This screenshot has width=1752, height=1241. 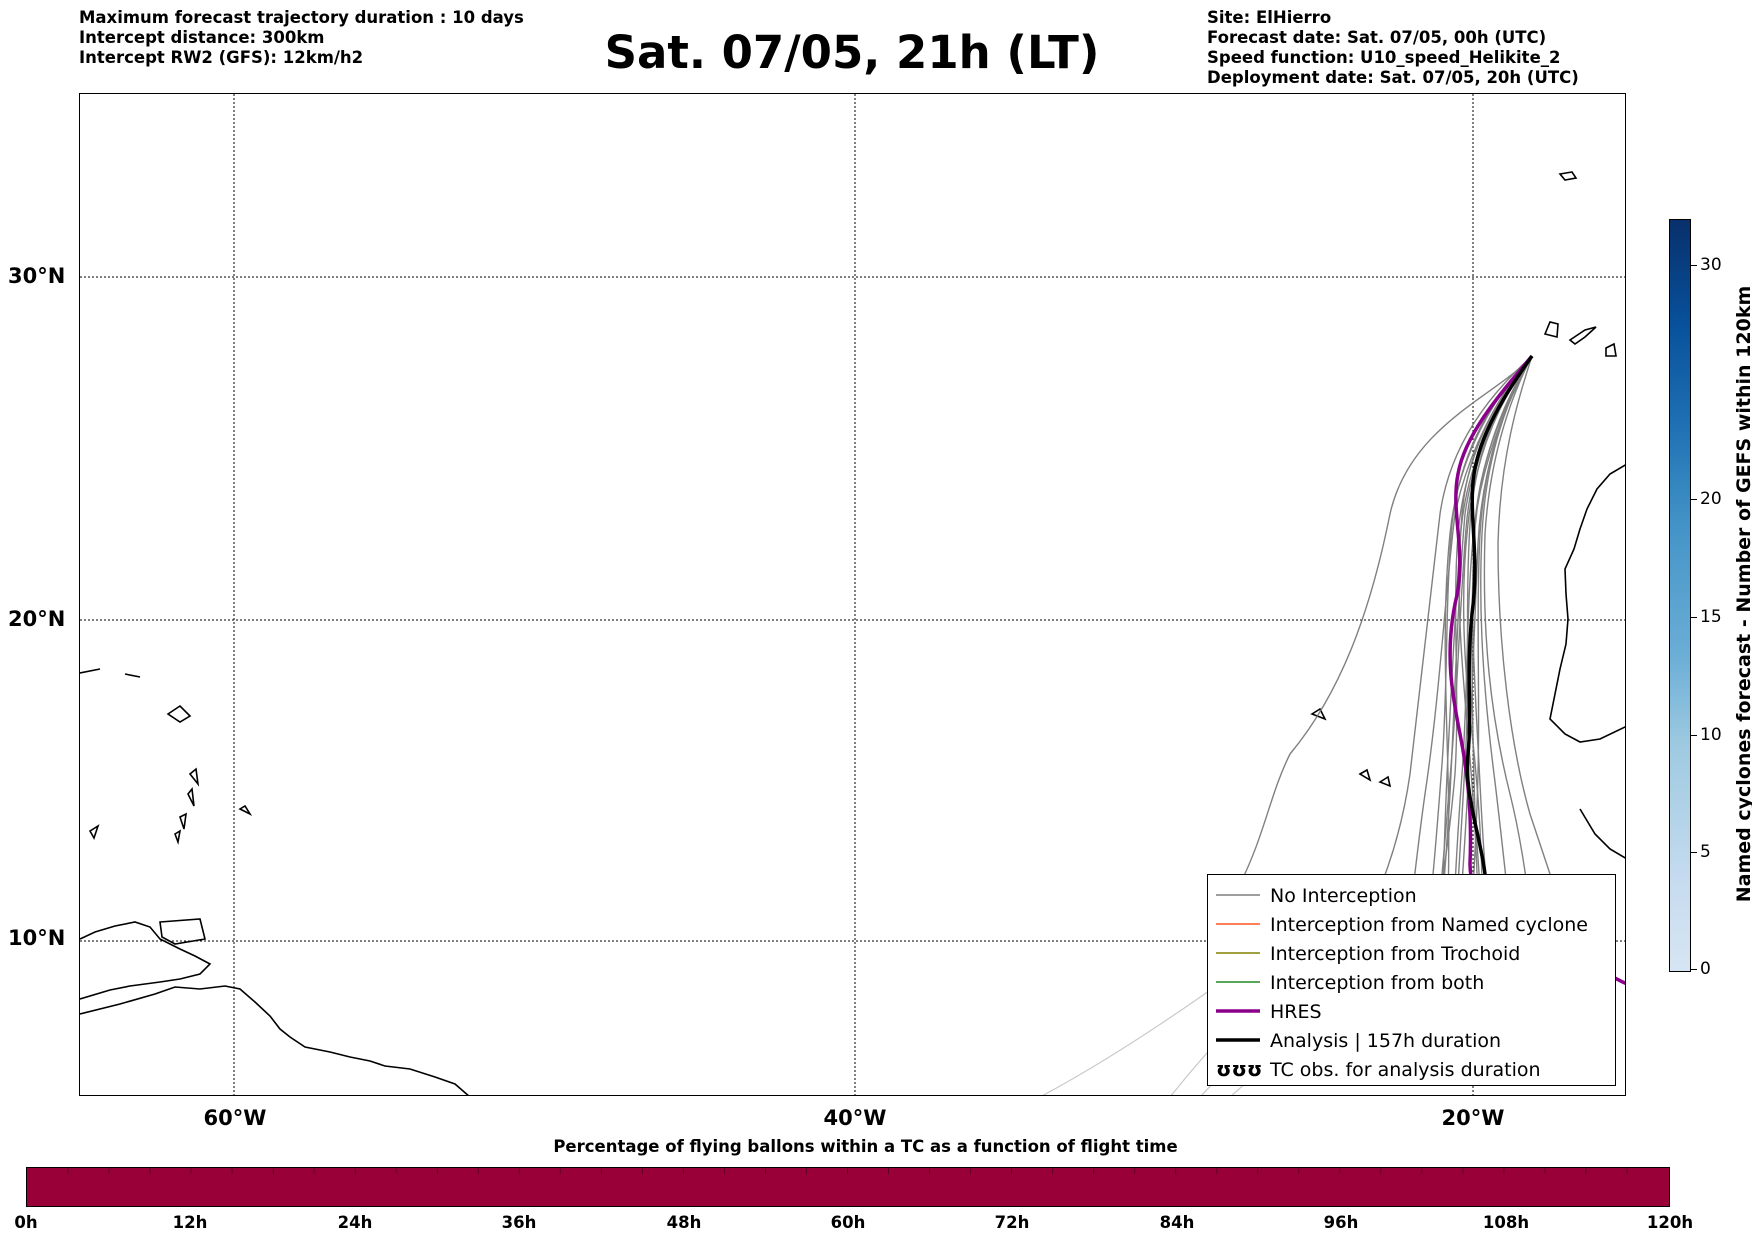 I want to click on lat-label-20n: 20°N, so click(x=37, y=619).